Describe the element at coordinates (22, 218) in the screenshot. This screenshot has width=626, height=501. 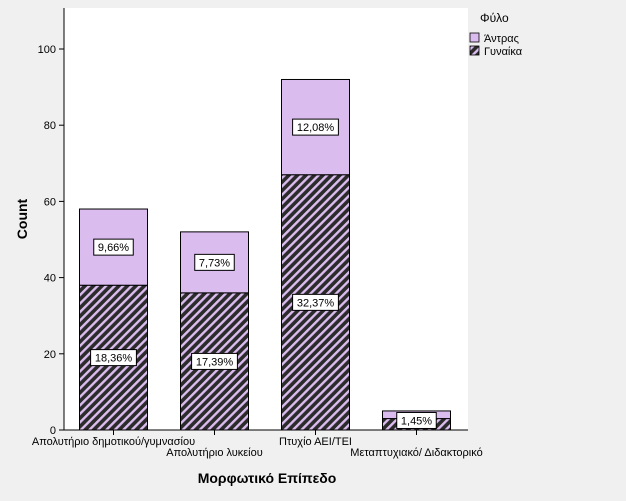
I see `y-axis-title: Count` at that location.